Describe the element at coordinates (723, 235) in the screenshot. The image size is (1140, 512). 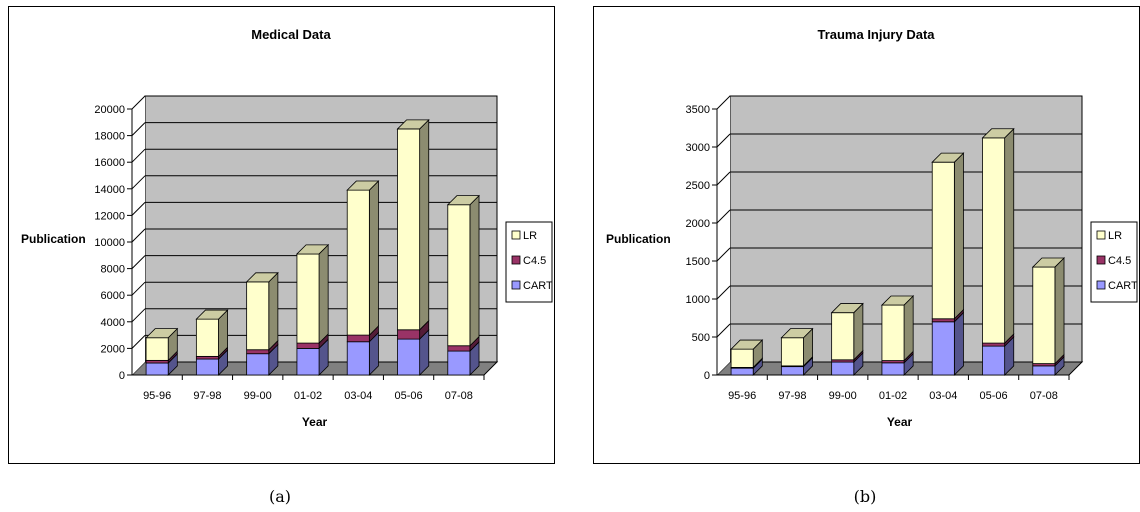
I see `side-wall` at that location.